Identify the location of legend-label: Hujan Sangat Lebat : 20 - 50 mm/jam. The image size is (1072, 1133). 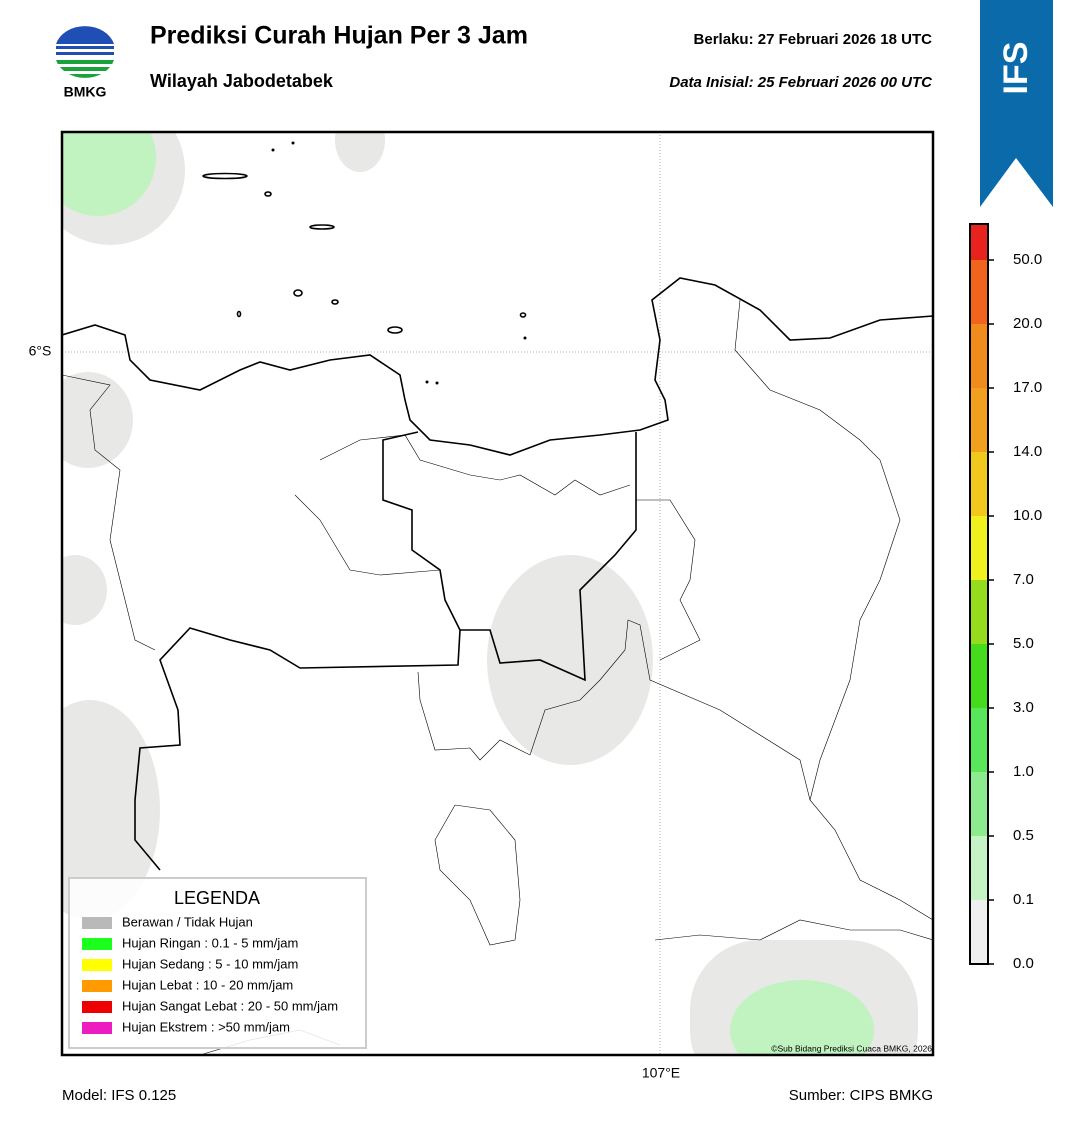
(230, 1005).